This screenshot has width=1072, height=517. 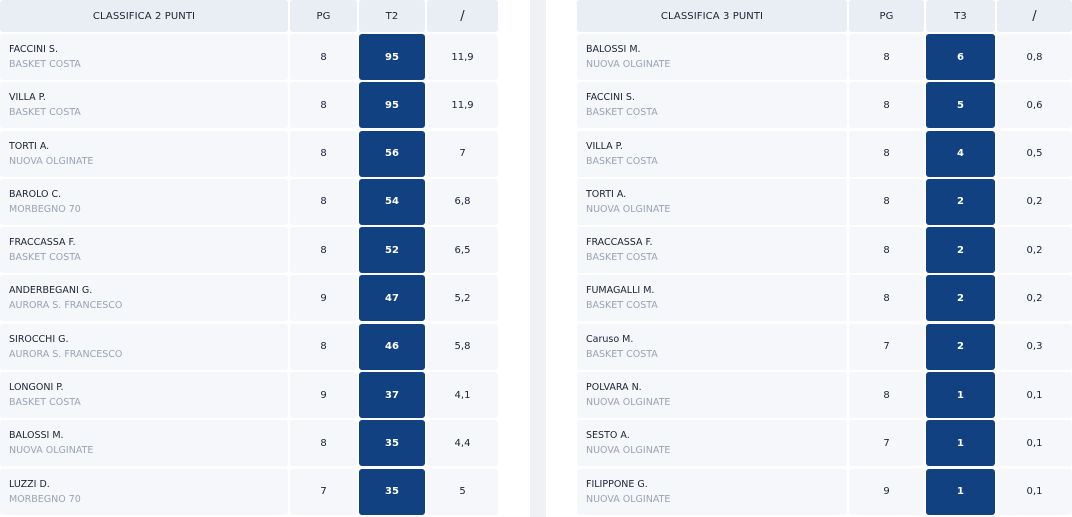 I want to click on per-game-average: 11,9, so click(x=462, y=105).